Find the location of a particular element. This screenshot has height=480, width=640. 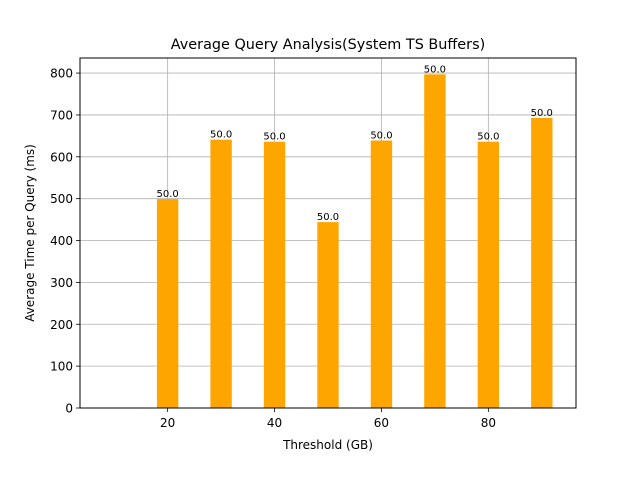

y-tick-label: 400 is located at coordinates (61, 241).